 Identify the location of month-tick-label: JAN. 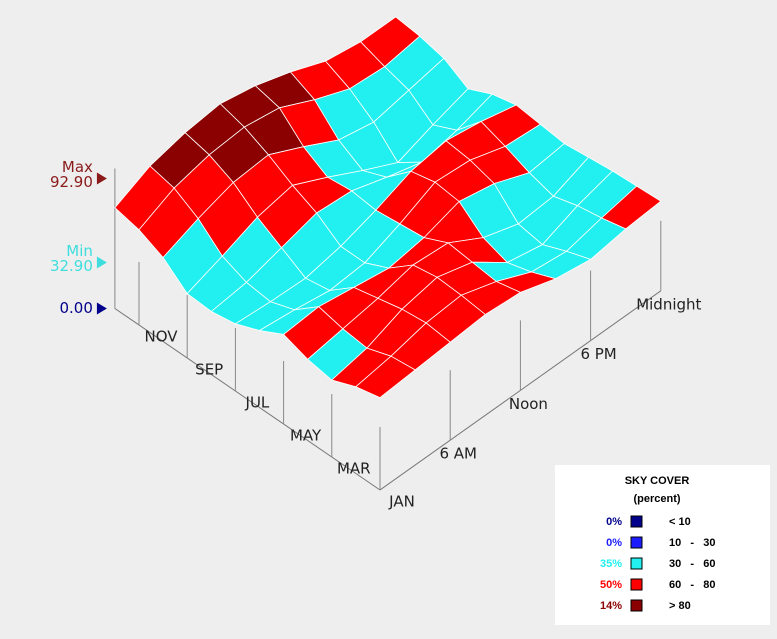
(401, 502).